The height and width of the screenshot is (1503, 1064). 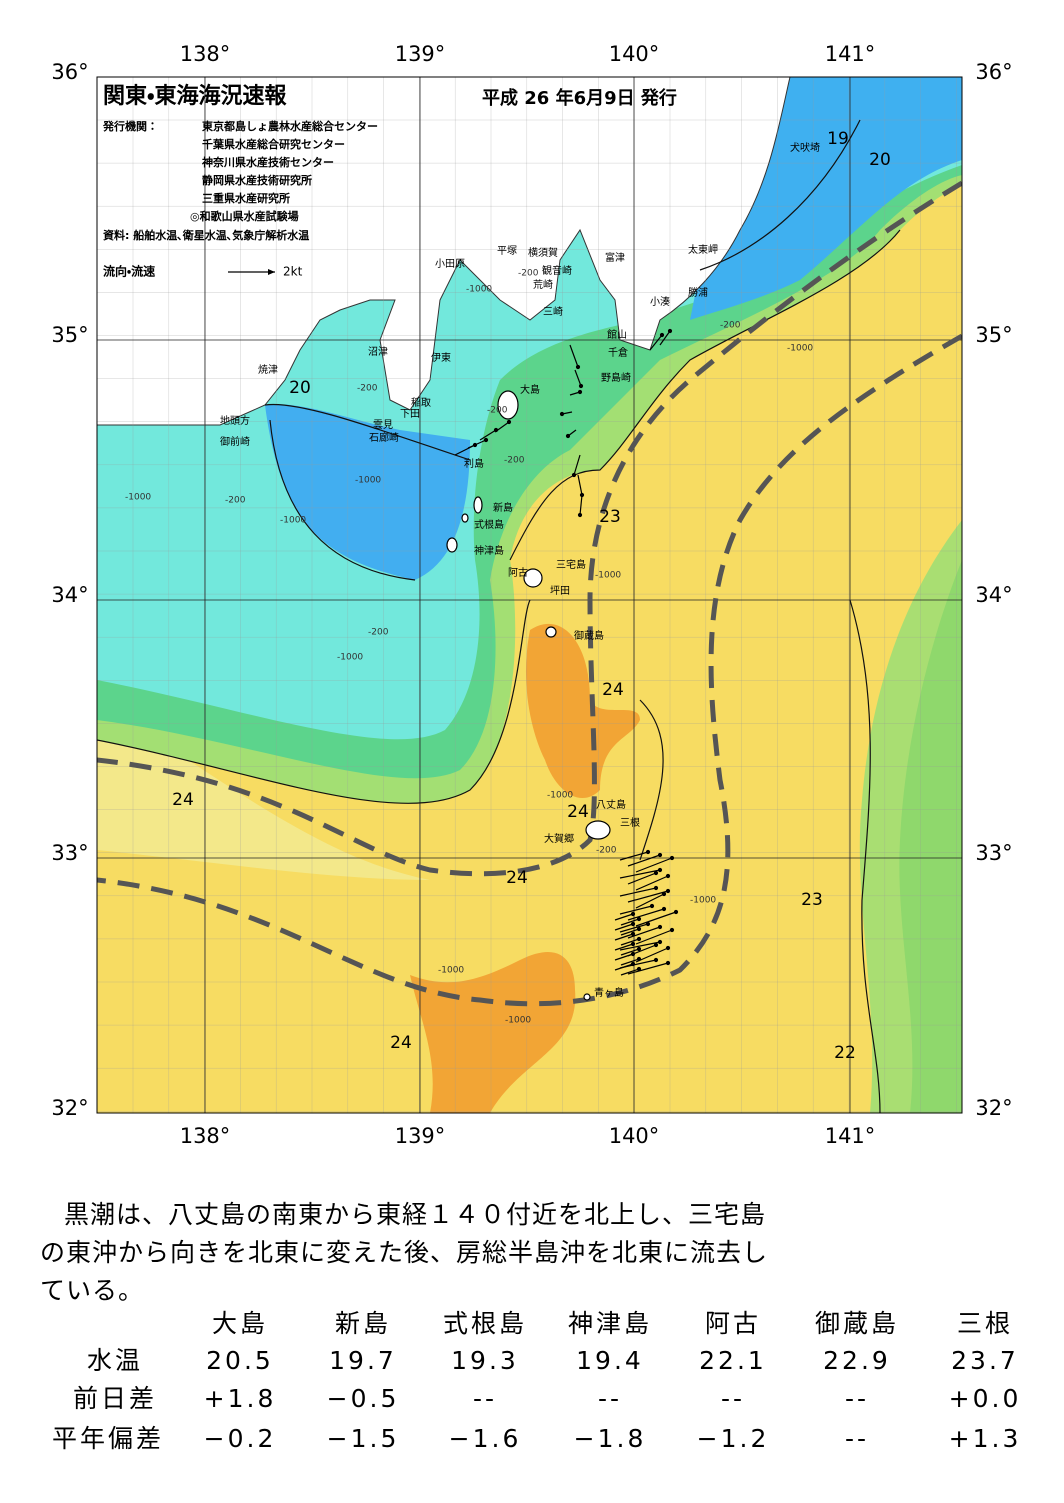 I want to click on lon-label: 140°, so click(x=634, y=1136).